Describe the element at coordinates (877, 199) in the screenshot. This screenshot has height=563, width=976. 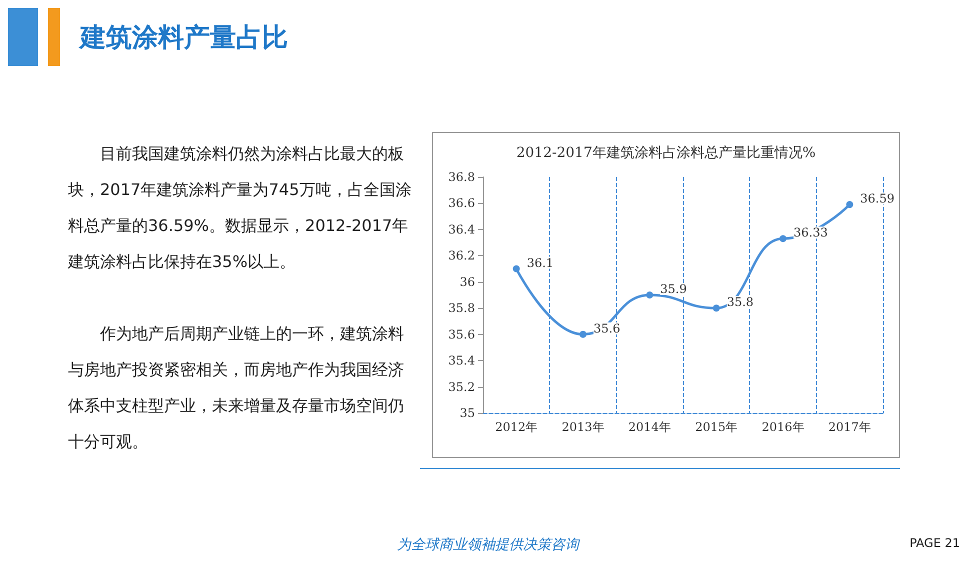
I see `data-label: 36.59` at that location.